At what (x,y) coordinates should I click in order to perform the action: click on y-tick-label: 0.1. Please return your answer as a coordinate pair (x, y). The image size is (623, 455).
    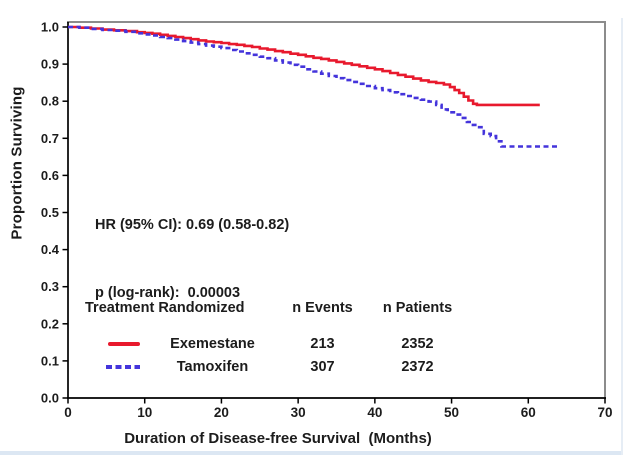
    Looking at the image, I should click on (50, 360).